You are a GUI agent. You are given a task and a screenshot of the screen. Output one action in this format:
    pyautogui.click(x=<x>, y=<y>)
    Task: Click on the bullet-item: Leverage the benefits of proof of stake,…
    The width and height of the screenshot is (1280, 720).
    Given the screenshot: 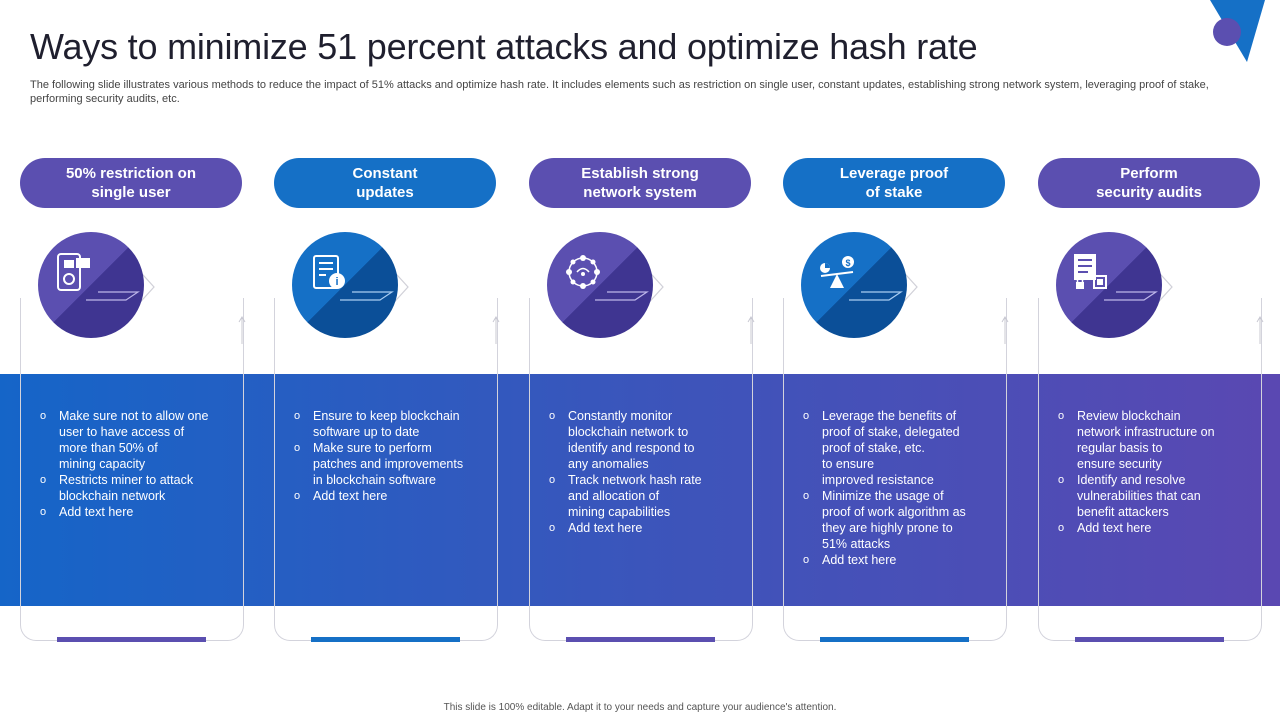 What is the action you would take?
    pyautogui.click(x=899, y=448)
    